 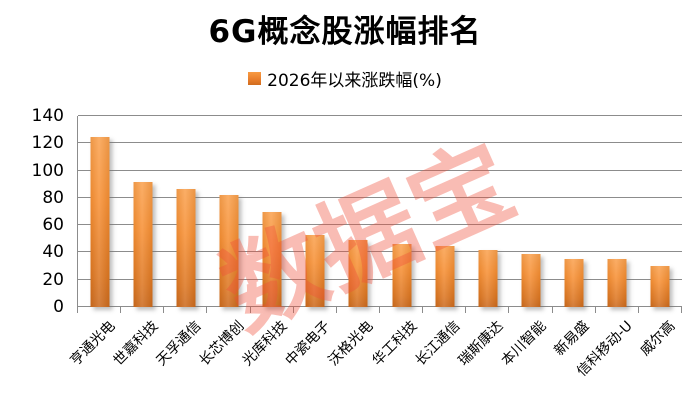 What do you see at coordinates (136, 344) in the screenshot?
I see `x-axis-tick-label: 世嘉科技` at bounding box center [136, 344].